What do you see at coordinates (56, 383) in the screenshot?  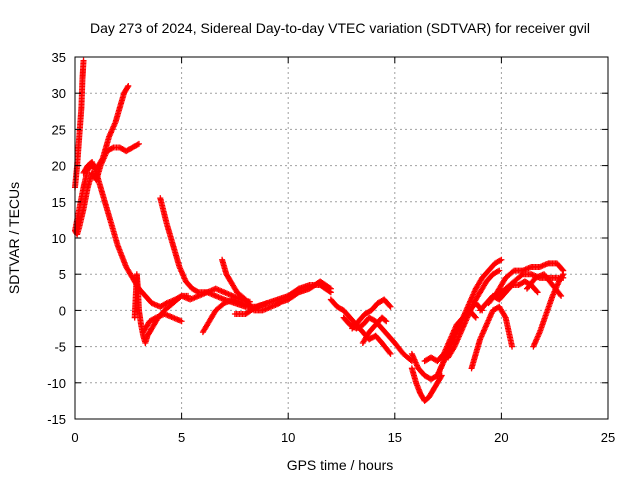 I see `y-tick-label: -10` at bounding box center [56, 383].